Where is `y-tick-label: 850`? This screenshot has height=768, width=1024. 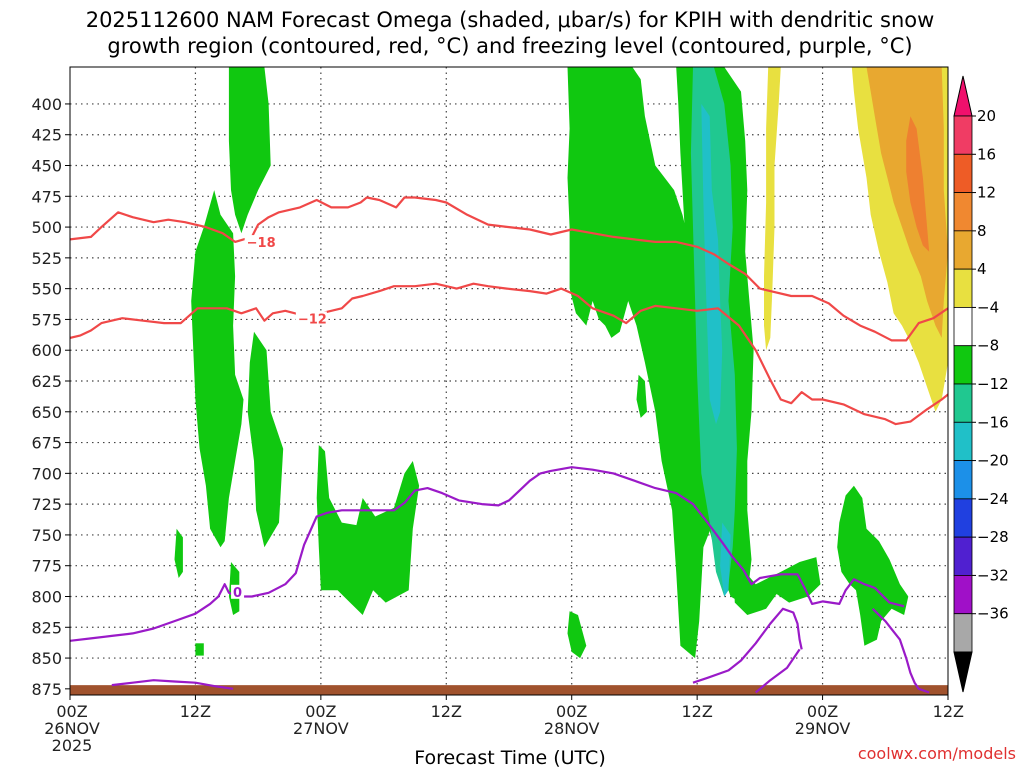 y-tick-label: 850 is located at coordinates (46, 658).